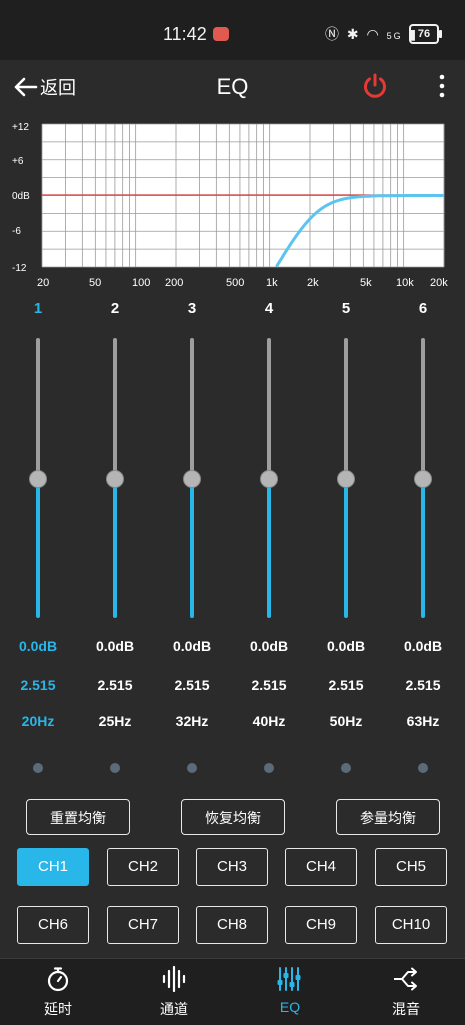 Image resolution: width=465 pixels, height=1025 pixels. I want to click on x-label-500: 500, so click(235, 283).